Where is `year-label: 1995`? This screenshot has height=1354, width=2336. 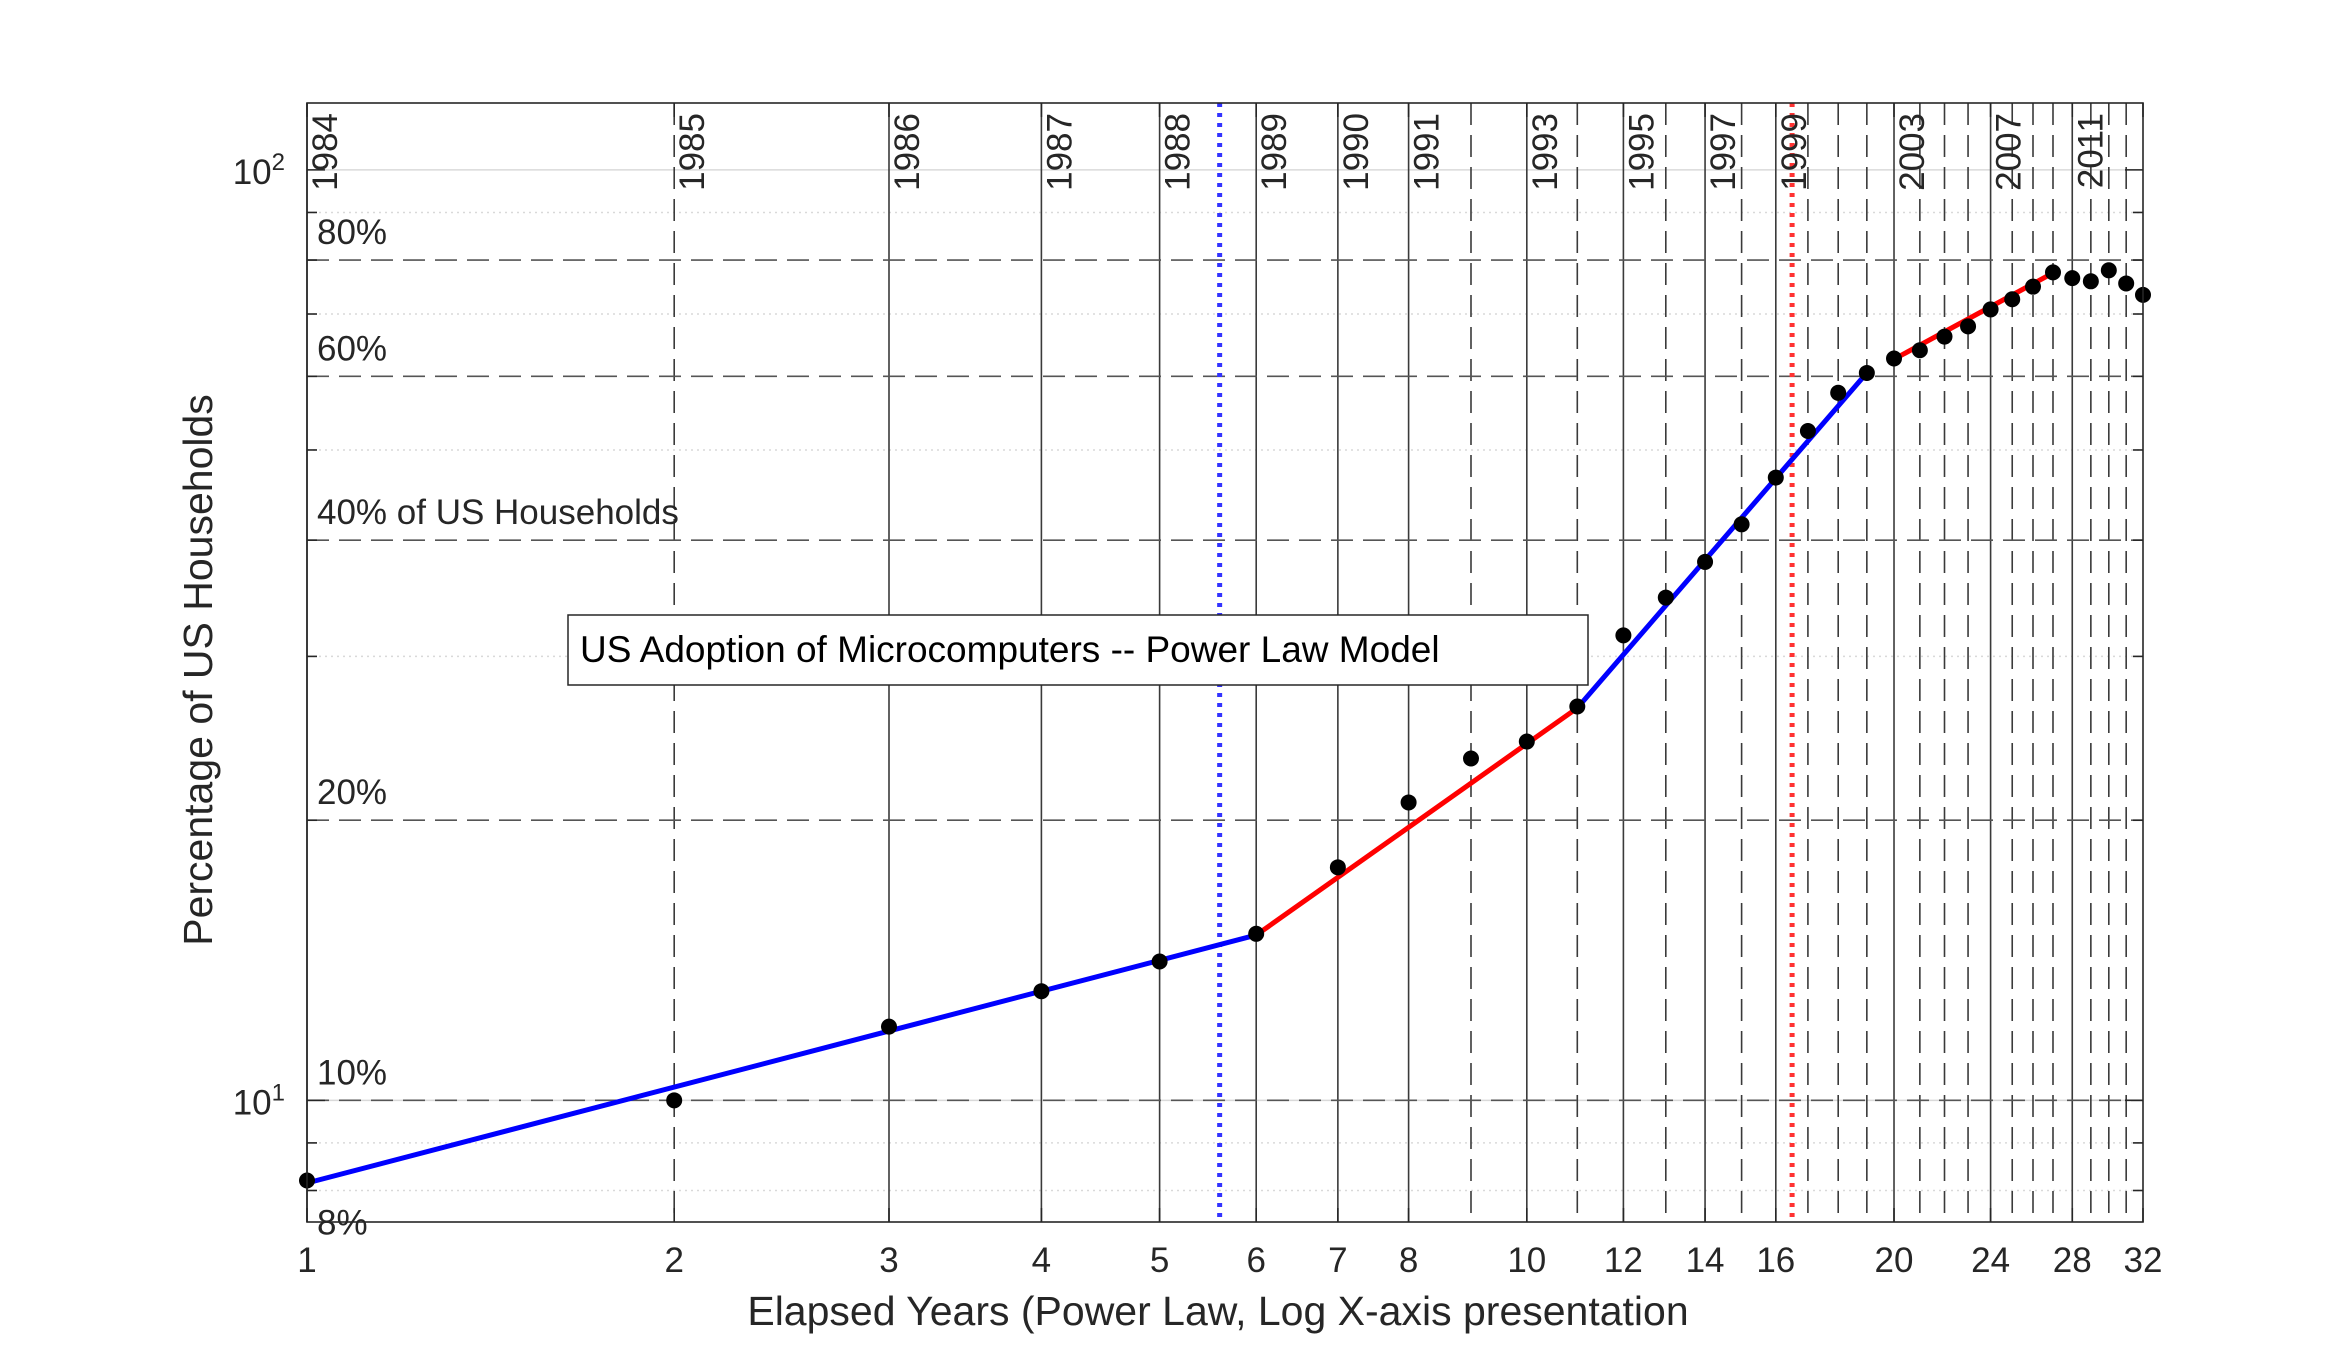
year-label: 1995 is located at coordinates (1641, 152).